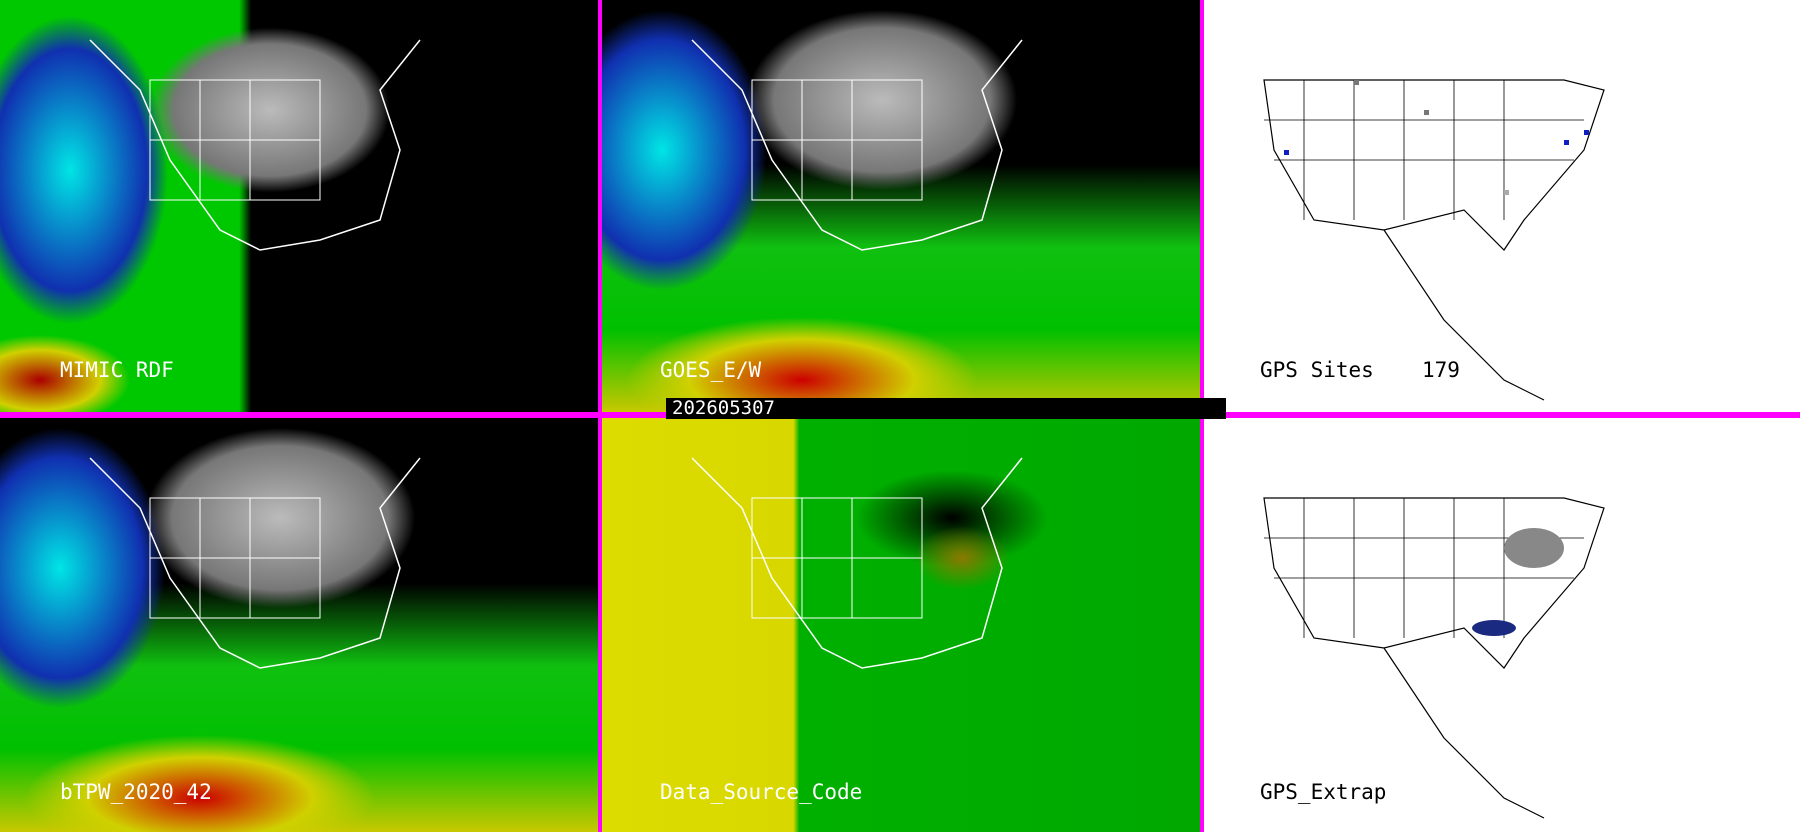  Describe the element at coordinates (1323, 792) in the screenshot. I see `panel-label: GPS_Extrap` at that location.